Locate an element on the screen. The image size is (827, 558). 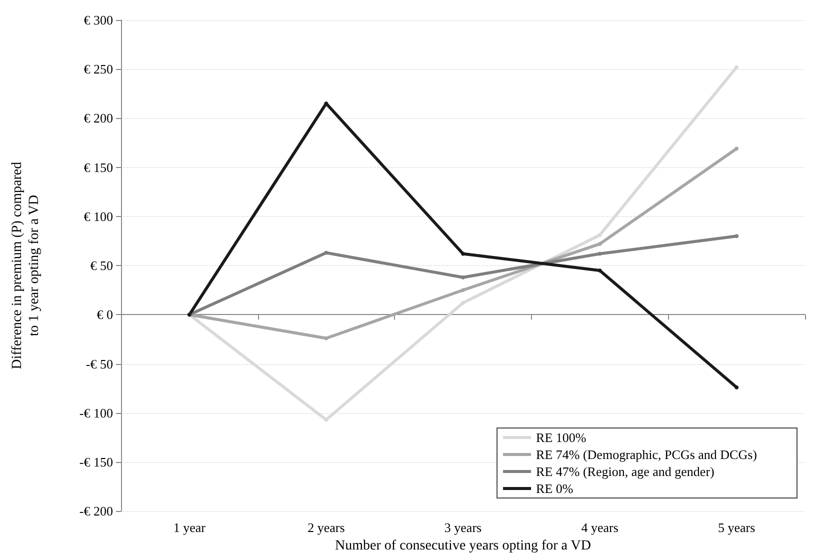
y-tick-label: -€ 200 is located at coordinates (96, 511).